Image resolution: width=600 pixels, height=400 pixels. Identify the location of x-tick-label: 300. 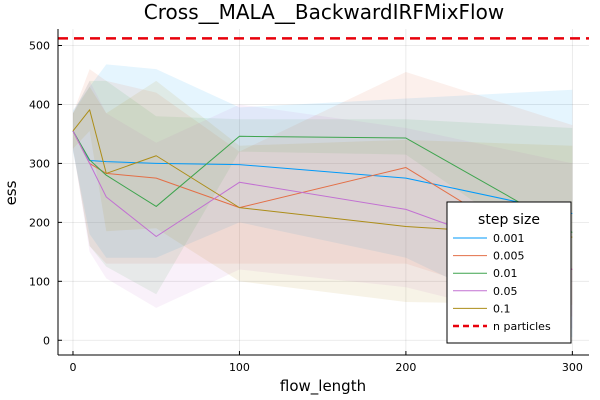
(572, 367).